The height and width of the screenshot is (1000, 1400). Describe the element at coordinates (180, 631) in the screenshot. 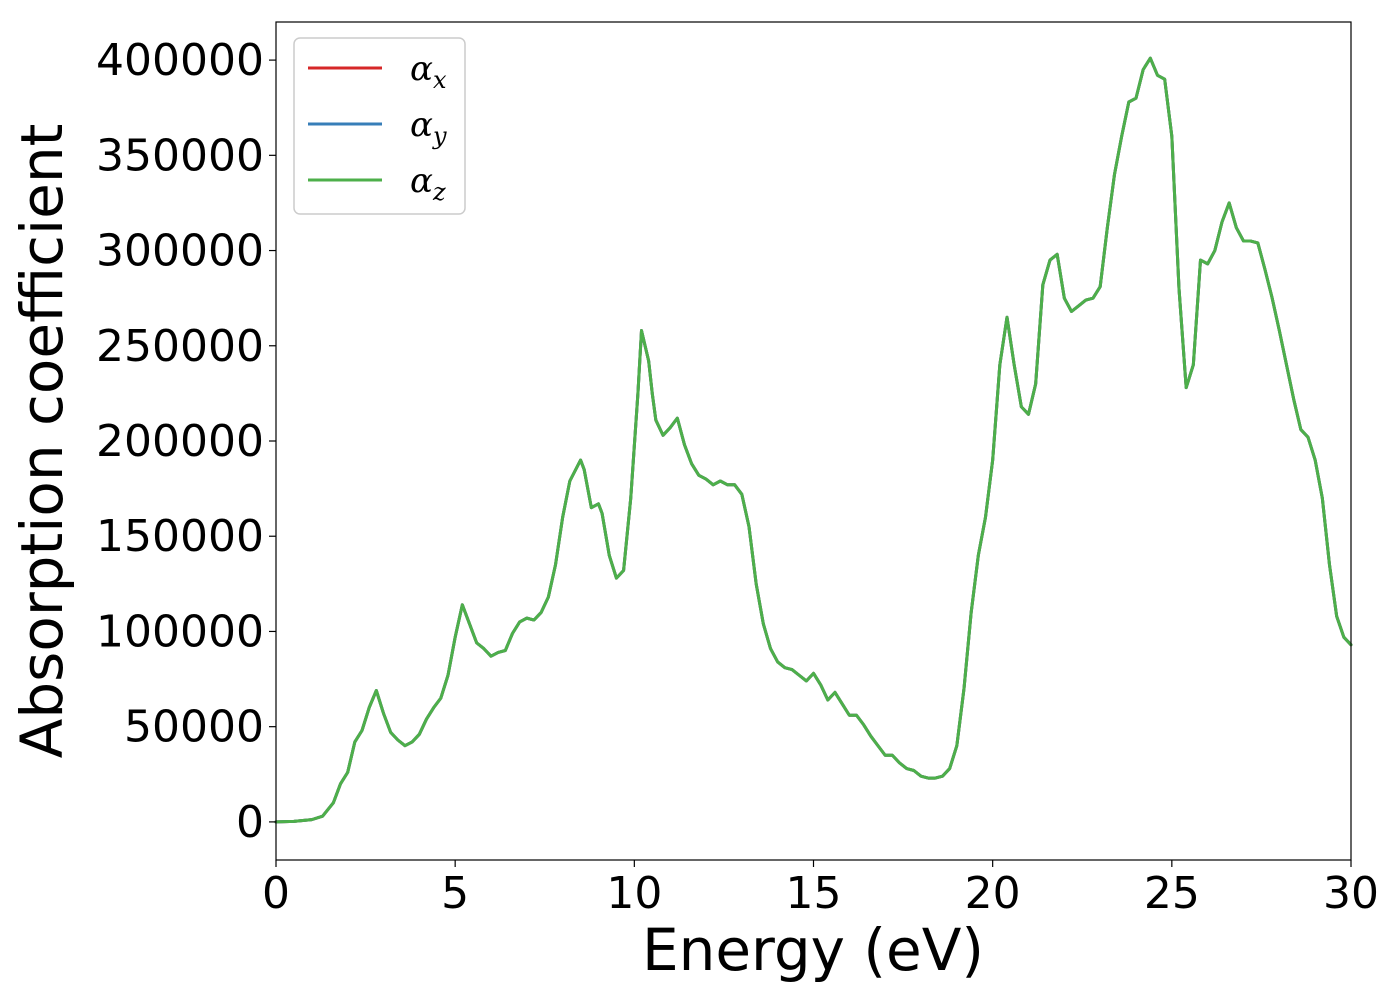

I see `y-tick-label: 100000` at that location.